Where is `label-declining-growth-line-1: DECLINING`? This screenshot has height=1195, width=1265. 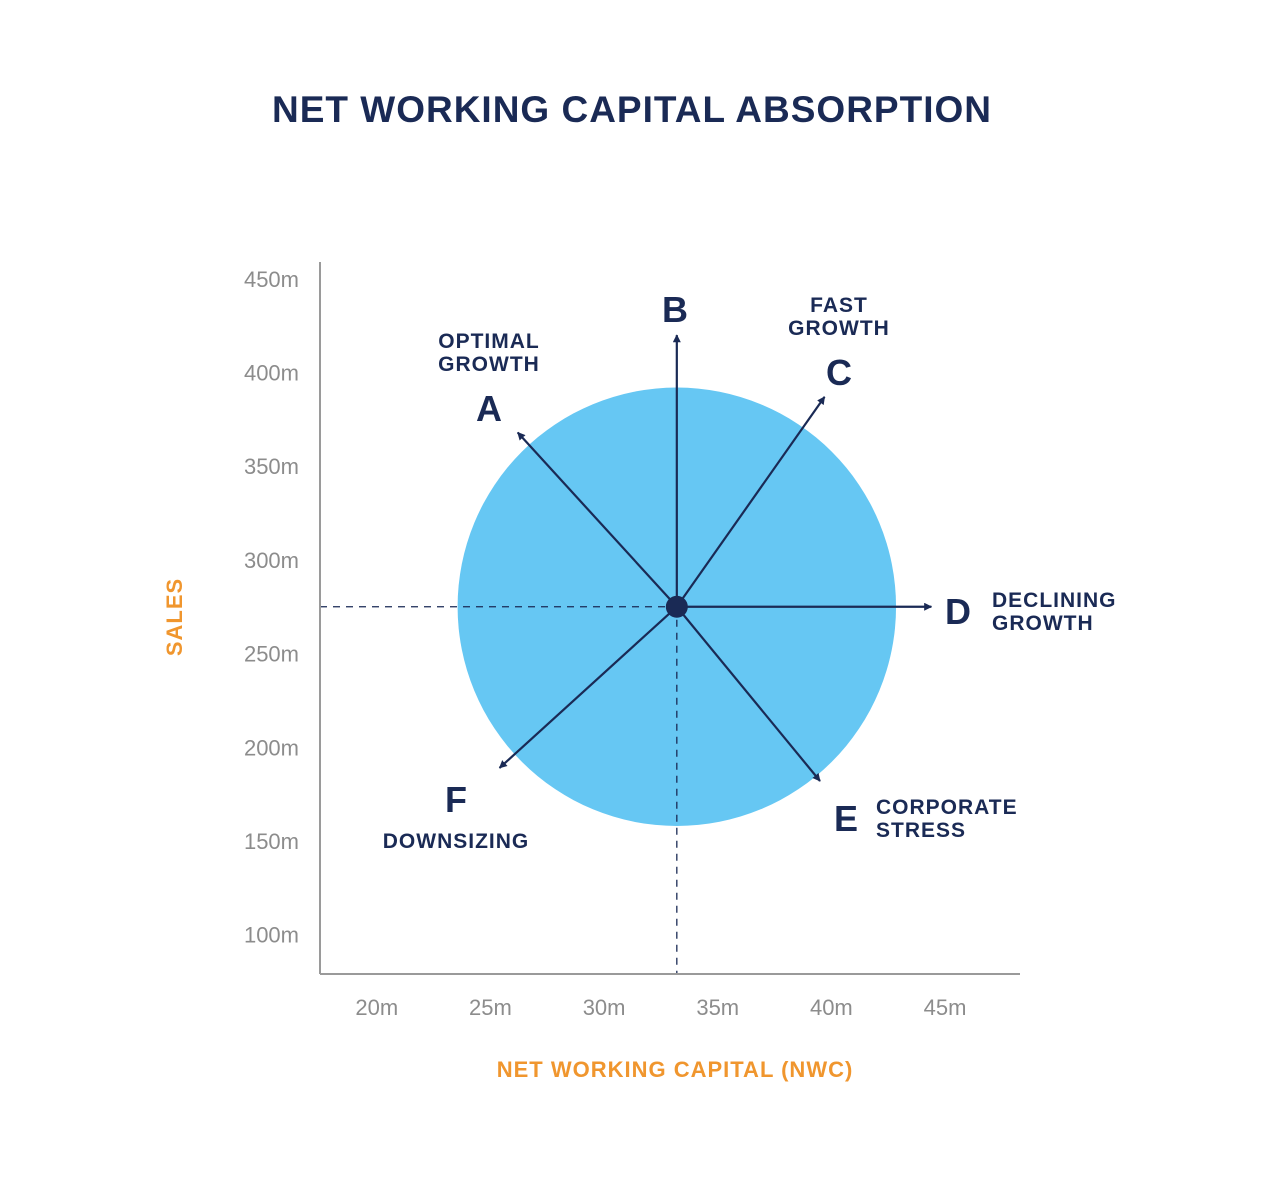
label-declining-growth-line-1: DECLINING is located at coordinates (1054, 600).